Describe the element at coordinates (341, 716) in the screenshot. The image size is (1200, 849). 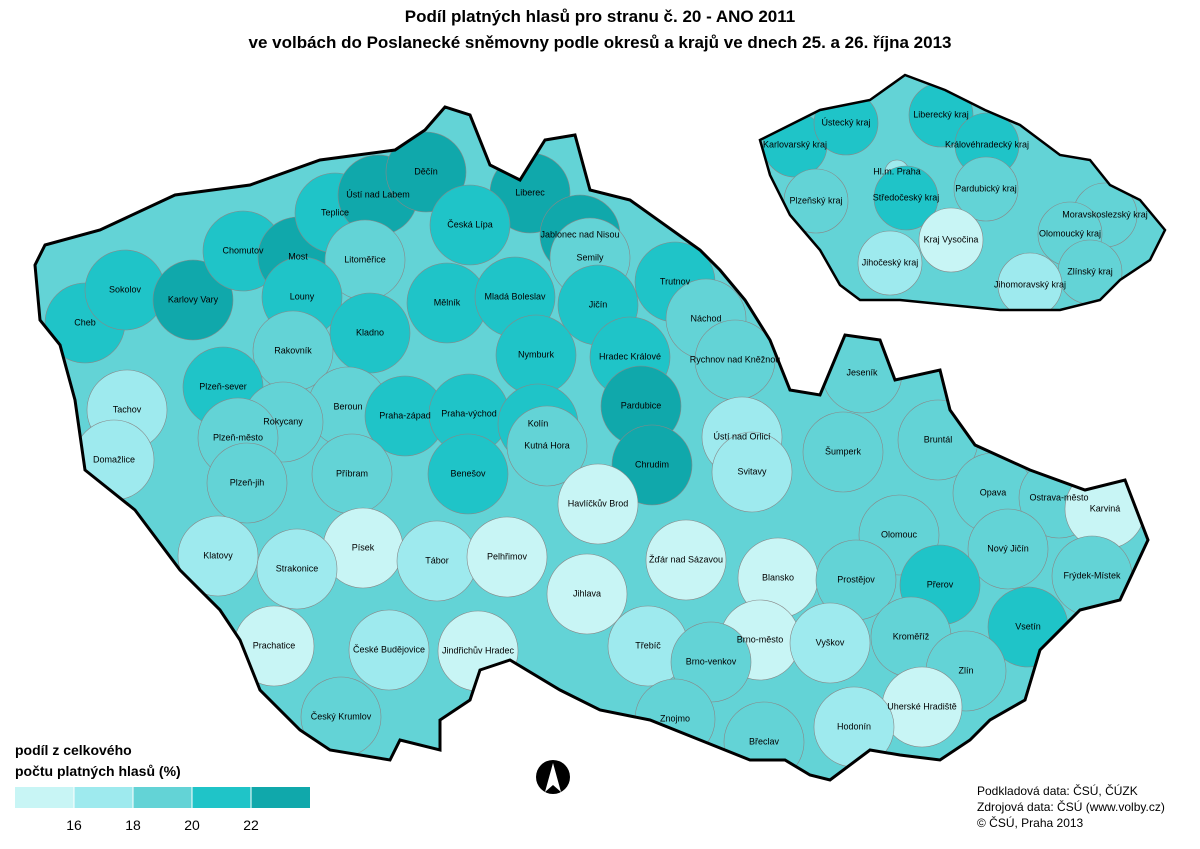
I see `district-label: Český Krumlov` at that location.